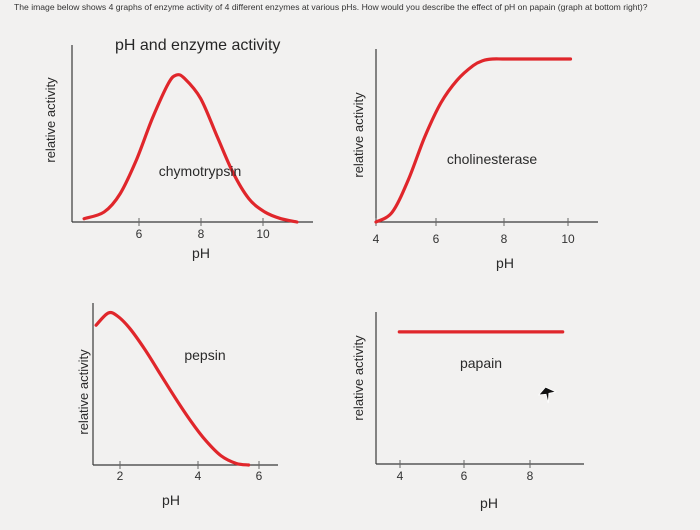  I want to click on enzyme-label: chymotrypsin, so click(200, 171).